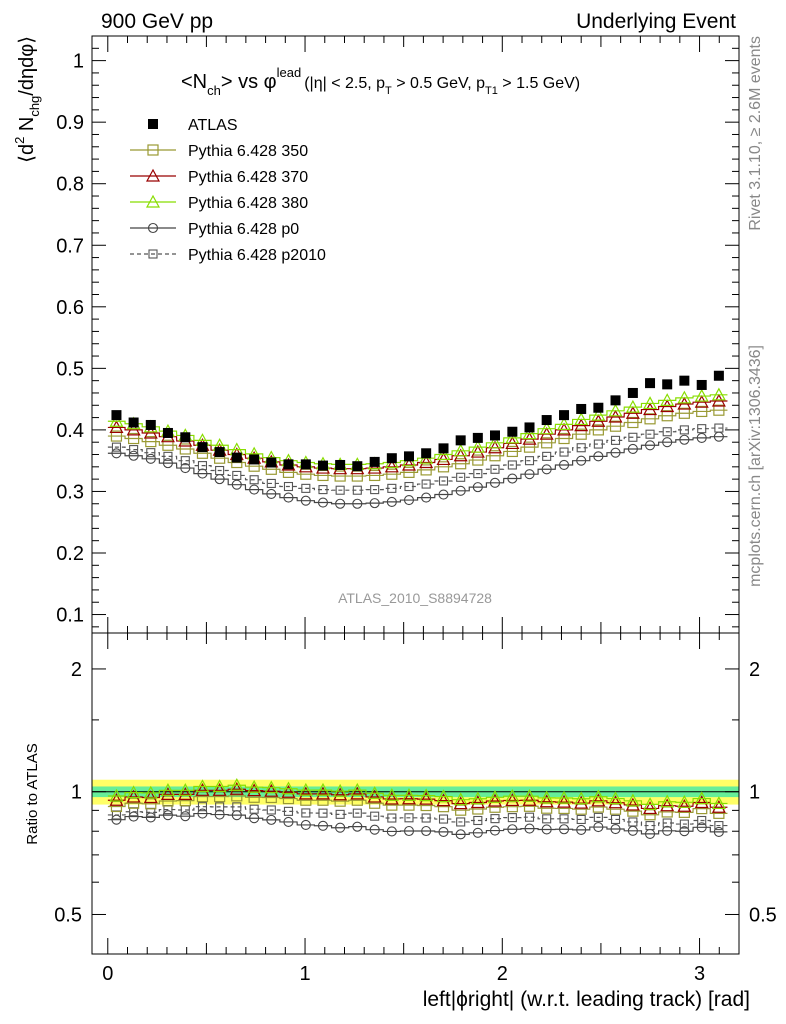 This screenshot has width=786, height=1024. I want to click on legend-label-pythia-6-428-380: Pythia 6.428 380, so click(248, 203).